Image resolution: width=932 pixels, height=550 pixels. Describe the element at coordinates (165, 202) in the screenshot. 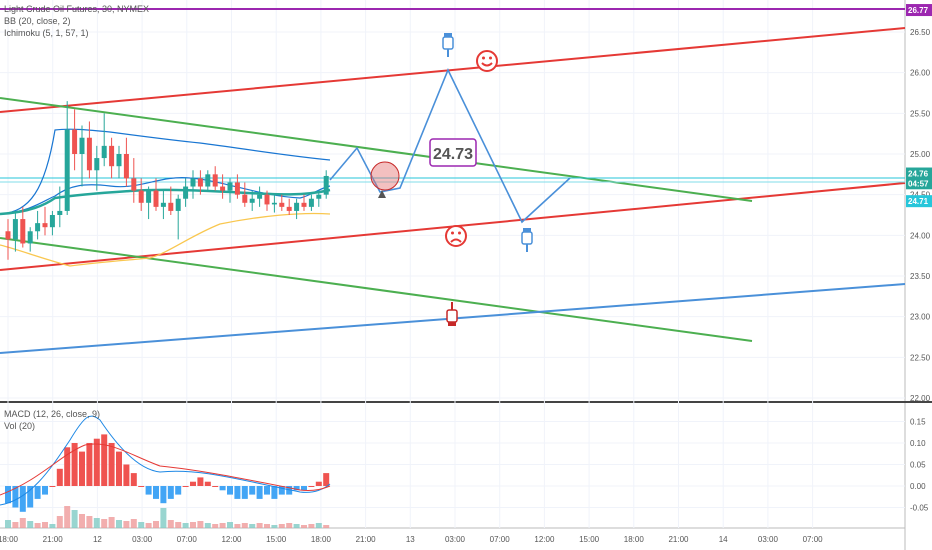

I see `bb-basis` at that location.